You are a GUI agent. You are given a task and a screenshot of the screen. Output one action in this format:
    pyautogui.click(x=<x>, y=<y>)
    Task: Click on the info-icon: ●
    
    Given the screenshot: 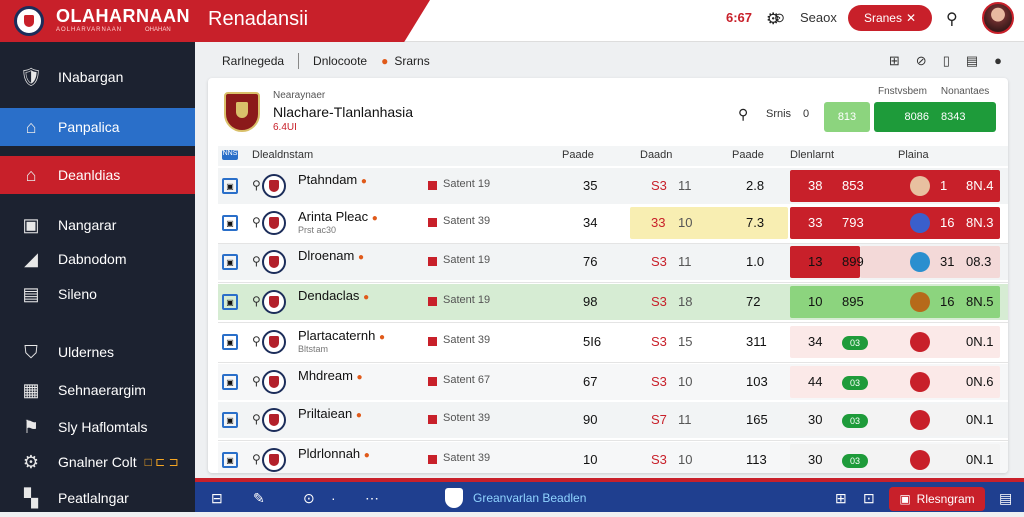 What is the action you would take?
    pyautogui.click(x=998, y=60)
    